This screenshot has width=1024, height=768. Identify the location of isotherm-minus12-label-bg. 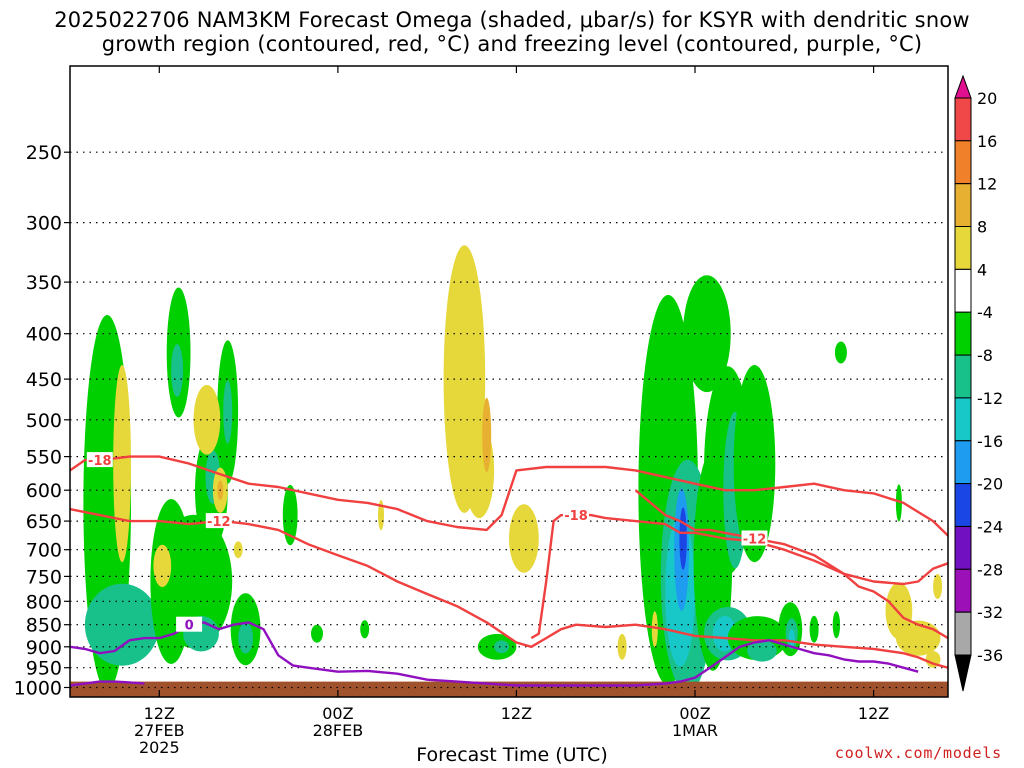
(218, 521).